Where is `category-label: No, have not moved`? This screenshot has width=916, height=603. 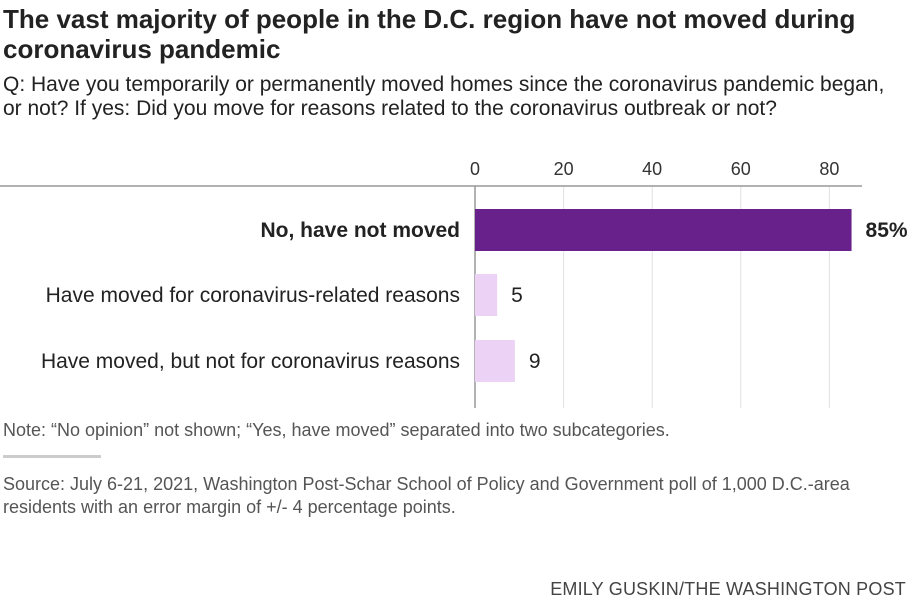 category-label: No, have not moved is located at coordinates (360, 230).